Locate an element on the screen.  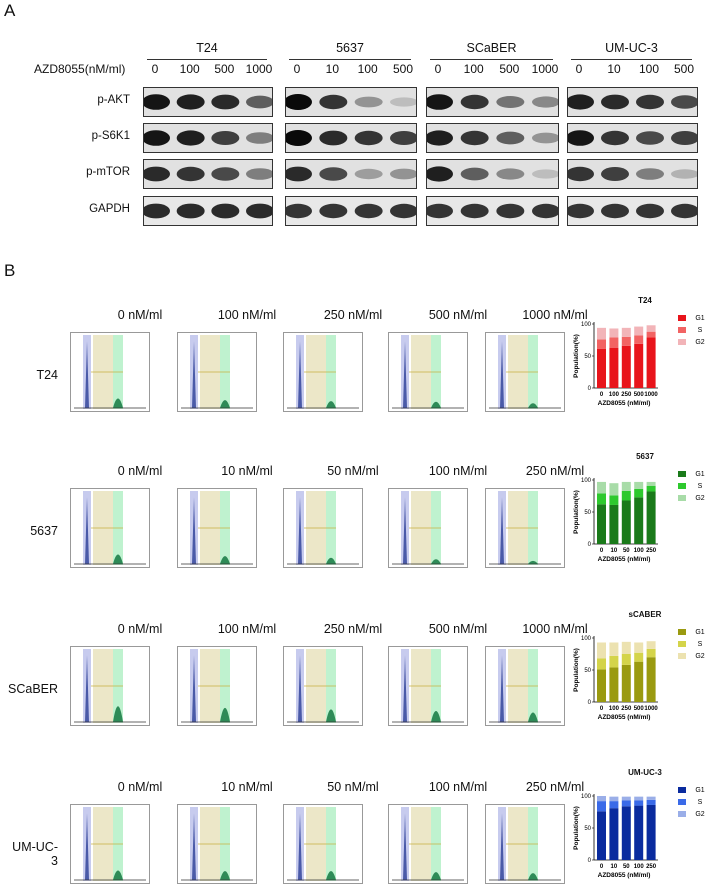
panel-a-letter: A is located at coordinates (10, 10).